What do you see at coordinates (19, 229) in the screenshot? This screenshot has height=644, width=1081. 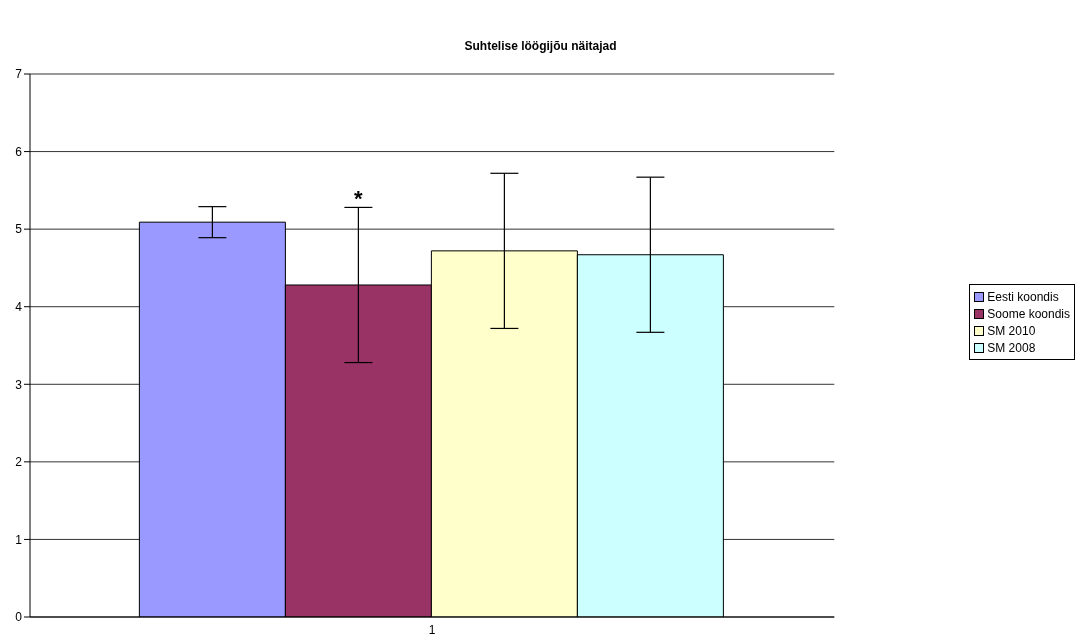 I see `y-tick-label: 5` at bounding box center [19, 229].